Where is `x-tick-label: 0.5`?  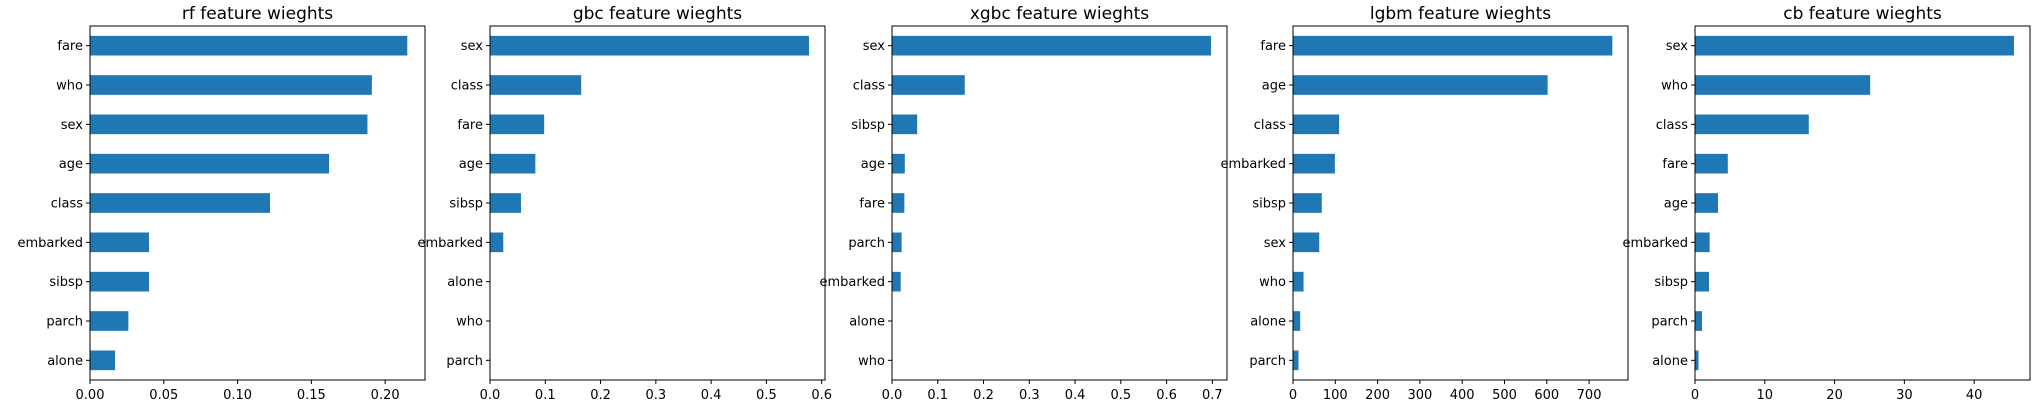 x-tick-label: 0.5 is located at coordinates (766, 395).